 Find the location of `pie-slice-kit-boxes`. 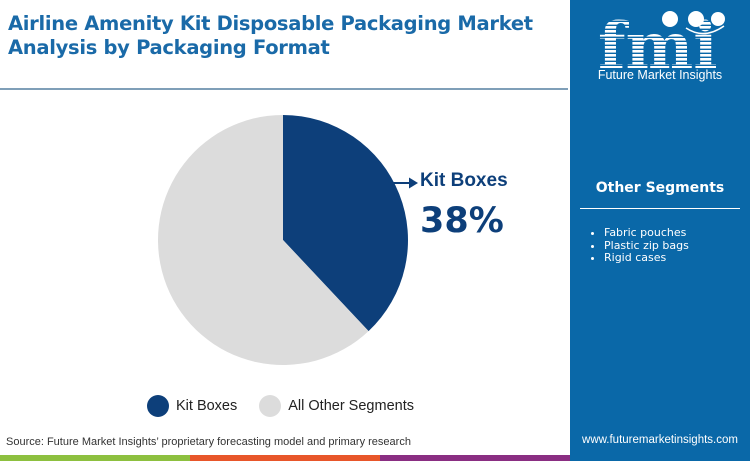

pie-slice-kit-boxes is located at coordinates (345, 223).